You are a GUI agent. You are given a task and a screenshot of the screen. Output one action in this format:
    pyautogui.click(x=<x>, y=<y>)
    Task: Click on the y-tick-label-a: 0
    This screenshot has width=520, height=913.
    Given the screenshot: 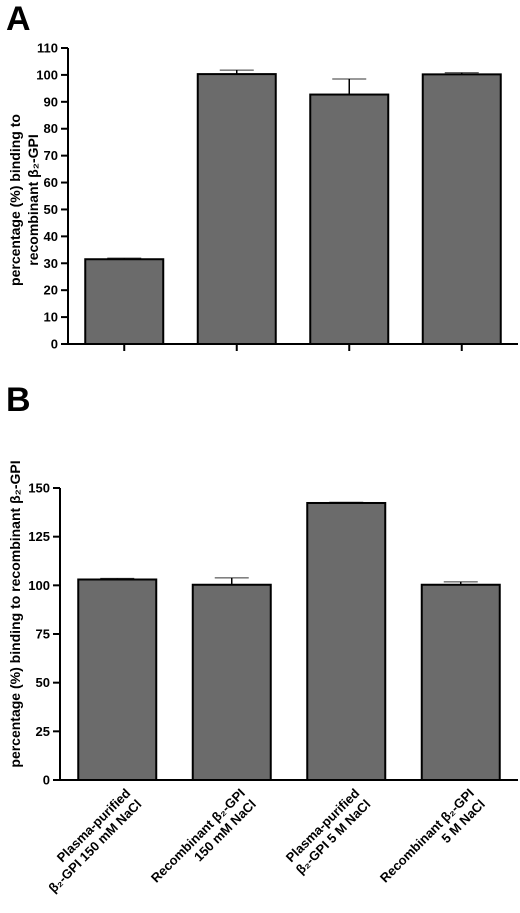 What is the action you would take?
    pyautogui.click(x=54, y=344)
    